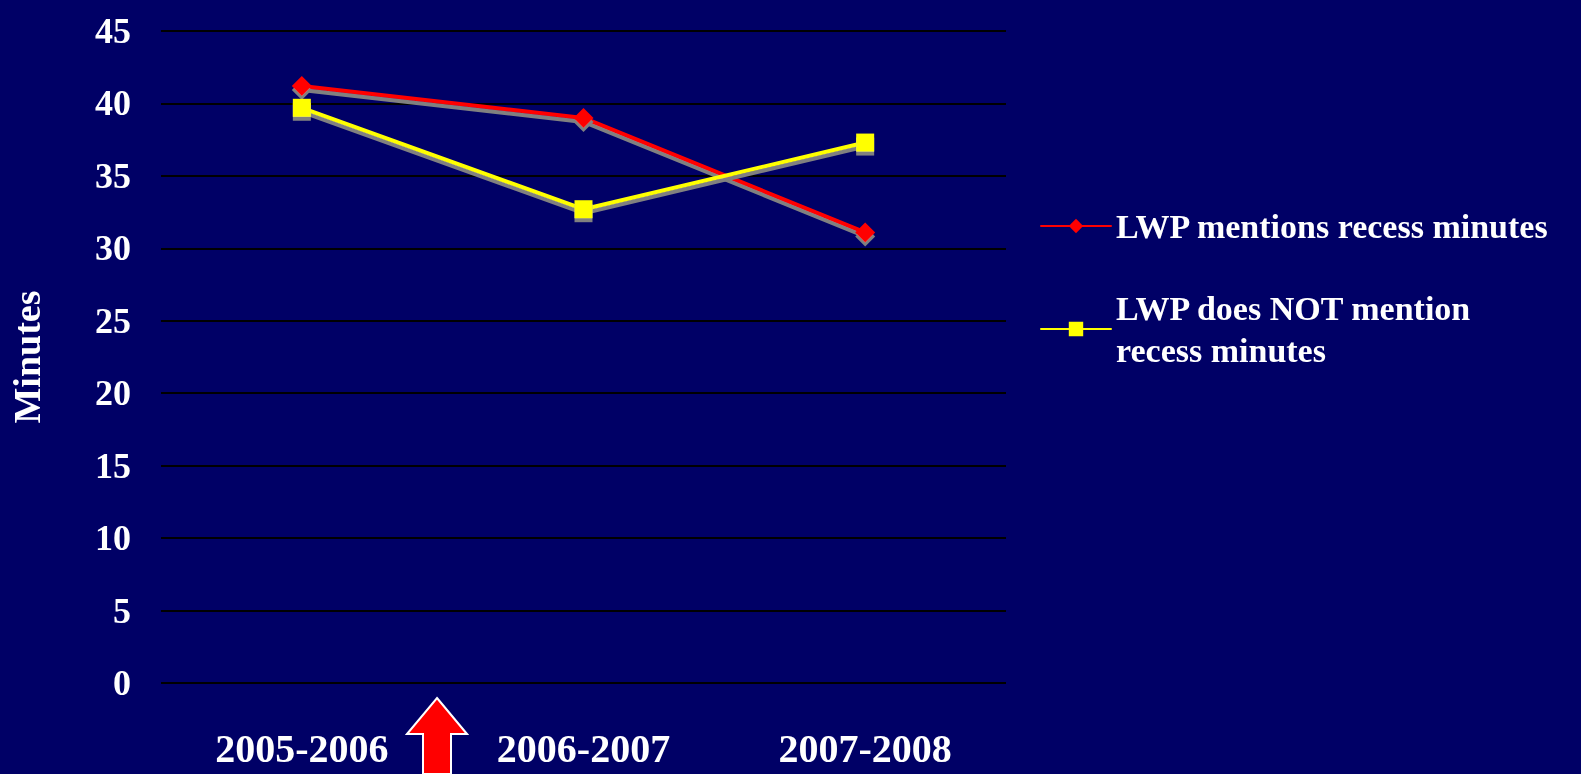 The image size is (1581, 774). Describe the element at coordinates (865, 748) in the screenshot. I see `x-tick-label: 2007-2008` at that location.